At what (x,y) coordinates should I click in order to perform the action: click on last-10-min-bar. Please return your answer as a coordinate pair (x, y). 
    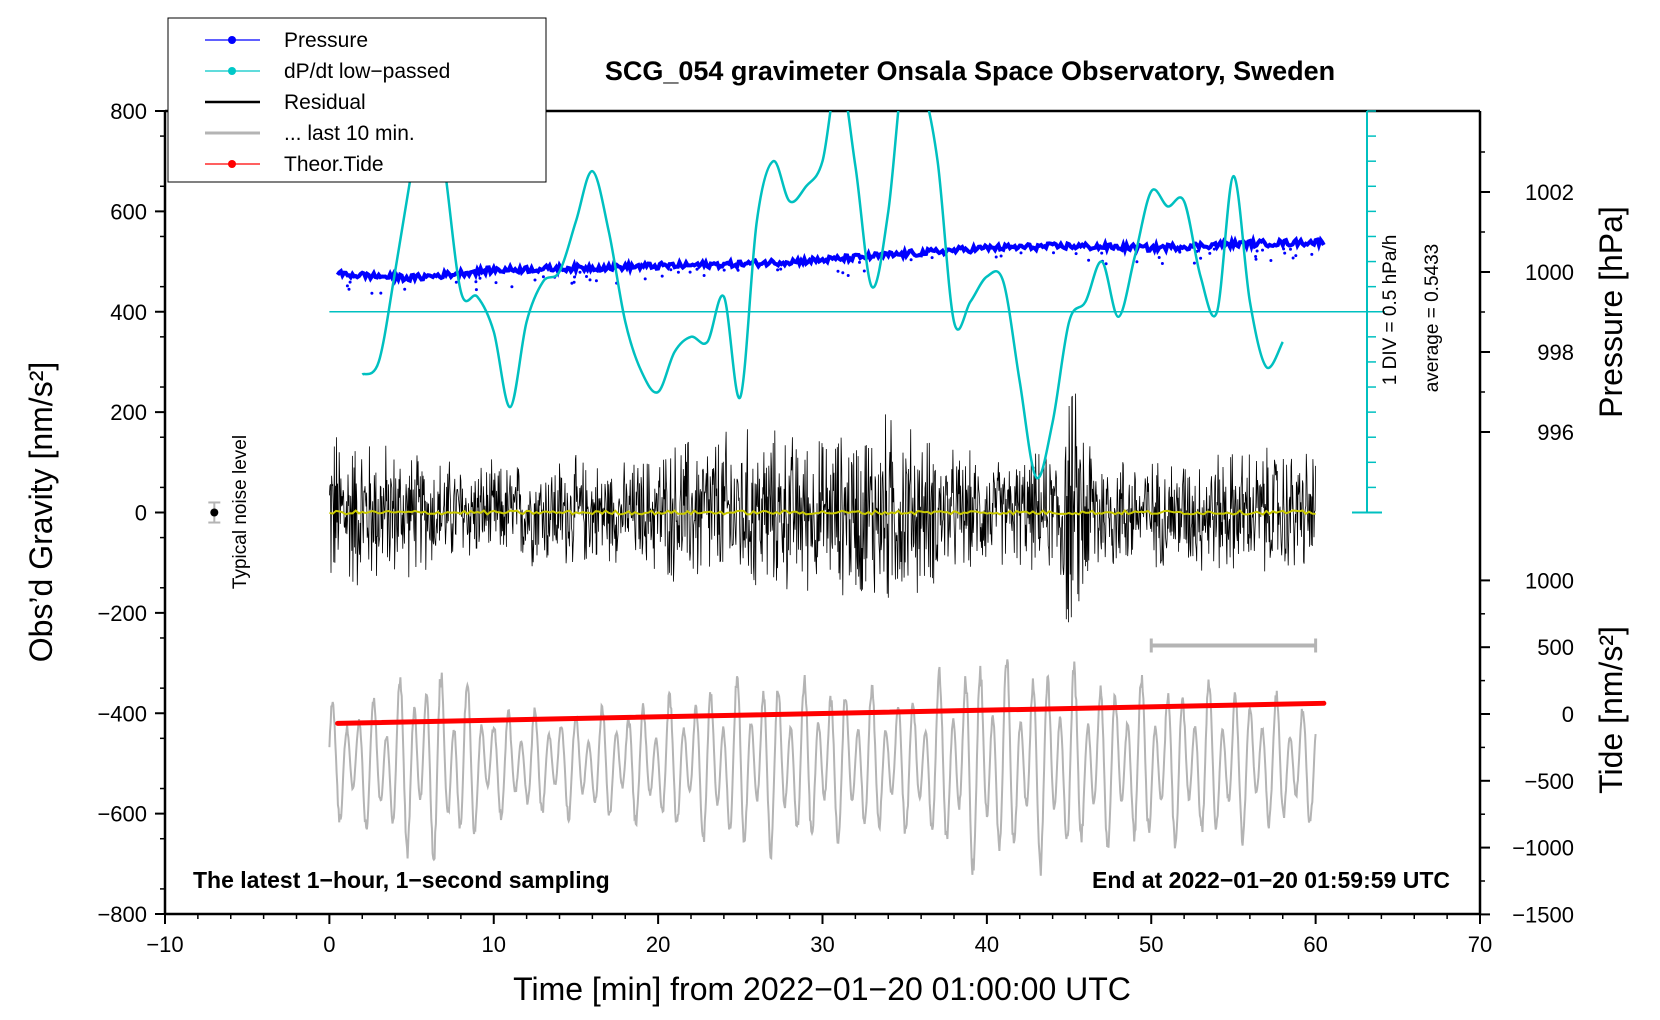
    Looking at the image, I should click on (1233, 645).